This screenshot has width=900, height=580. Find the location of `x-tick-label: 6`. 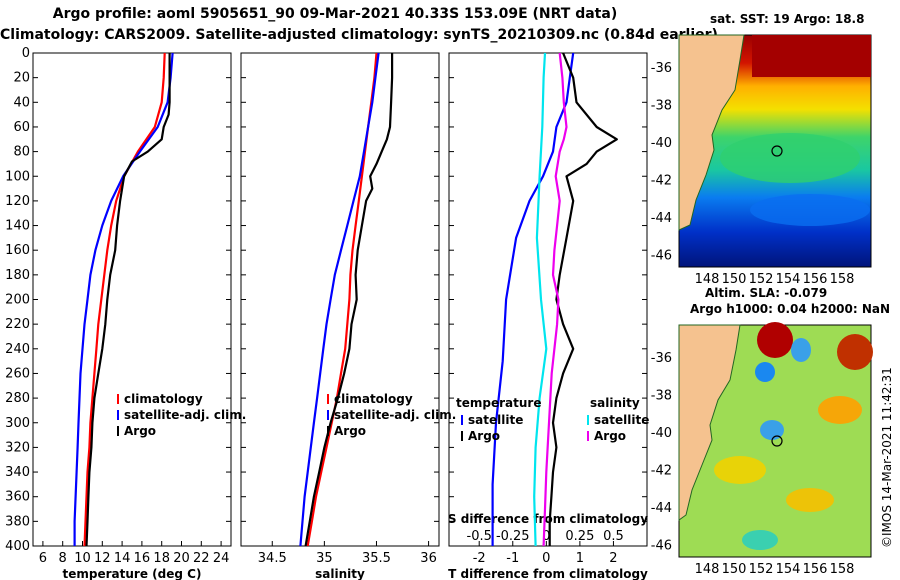

x-tick-label: 6 is located at coordinates (43, 558).